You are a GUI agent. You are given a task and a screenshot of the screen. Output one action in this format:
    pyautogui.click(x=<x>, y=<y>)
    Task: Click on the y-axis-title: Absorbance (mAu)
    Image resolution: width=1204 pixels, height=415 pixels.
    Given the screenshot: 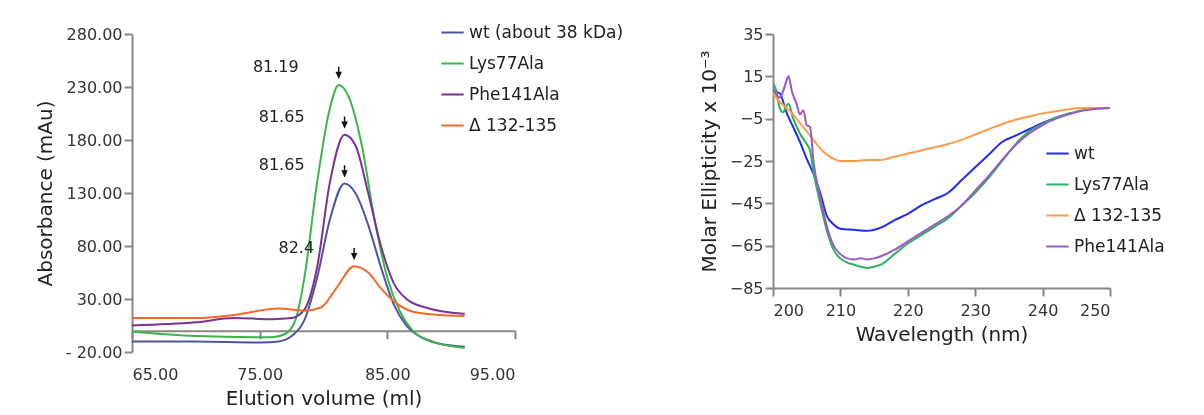 What is the action you would take?
    pyautogui.click(x=44, y=193)
    